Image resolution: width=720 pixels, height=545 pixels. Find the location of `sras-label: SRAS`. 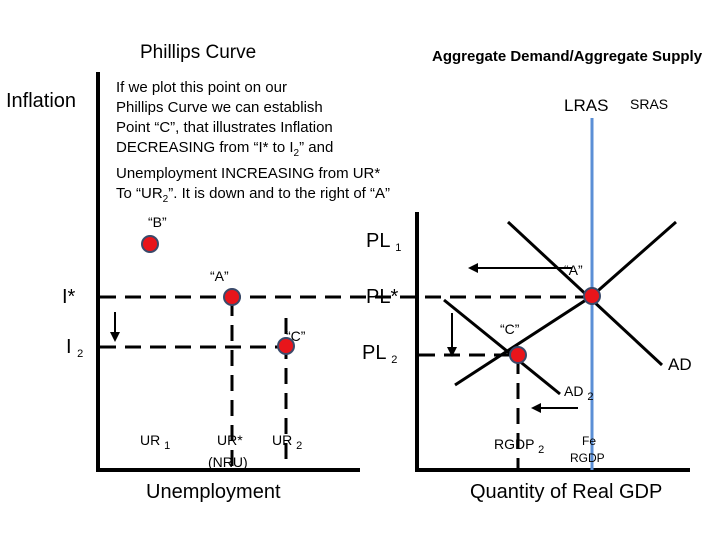

sras-label: SRAS is located at coordinates (649, 104).